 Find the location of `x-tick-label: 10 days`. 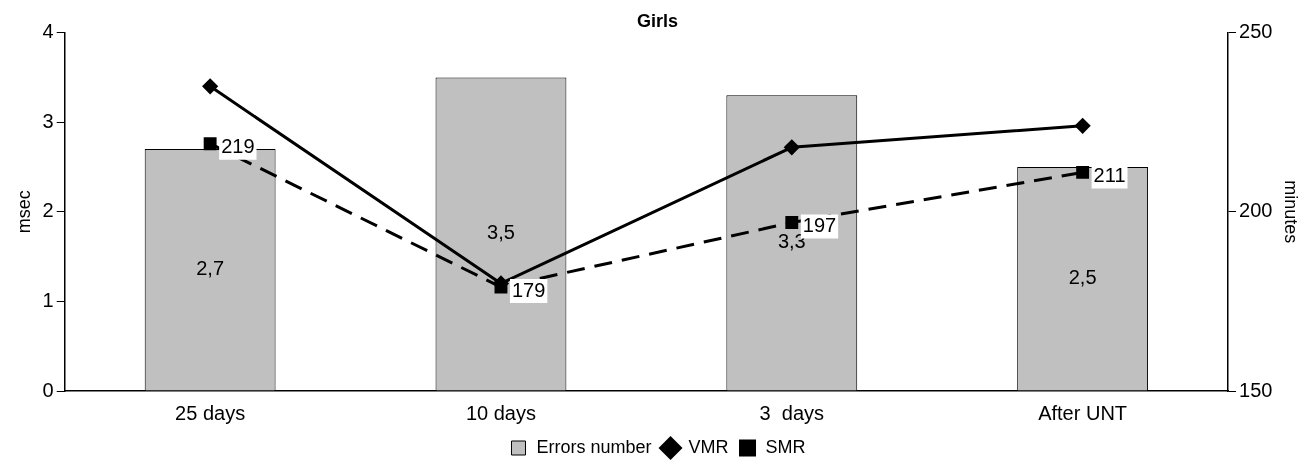

x-tick-label: 10 days is located at coordinates (500, 412).